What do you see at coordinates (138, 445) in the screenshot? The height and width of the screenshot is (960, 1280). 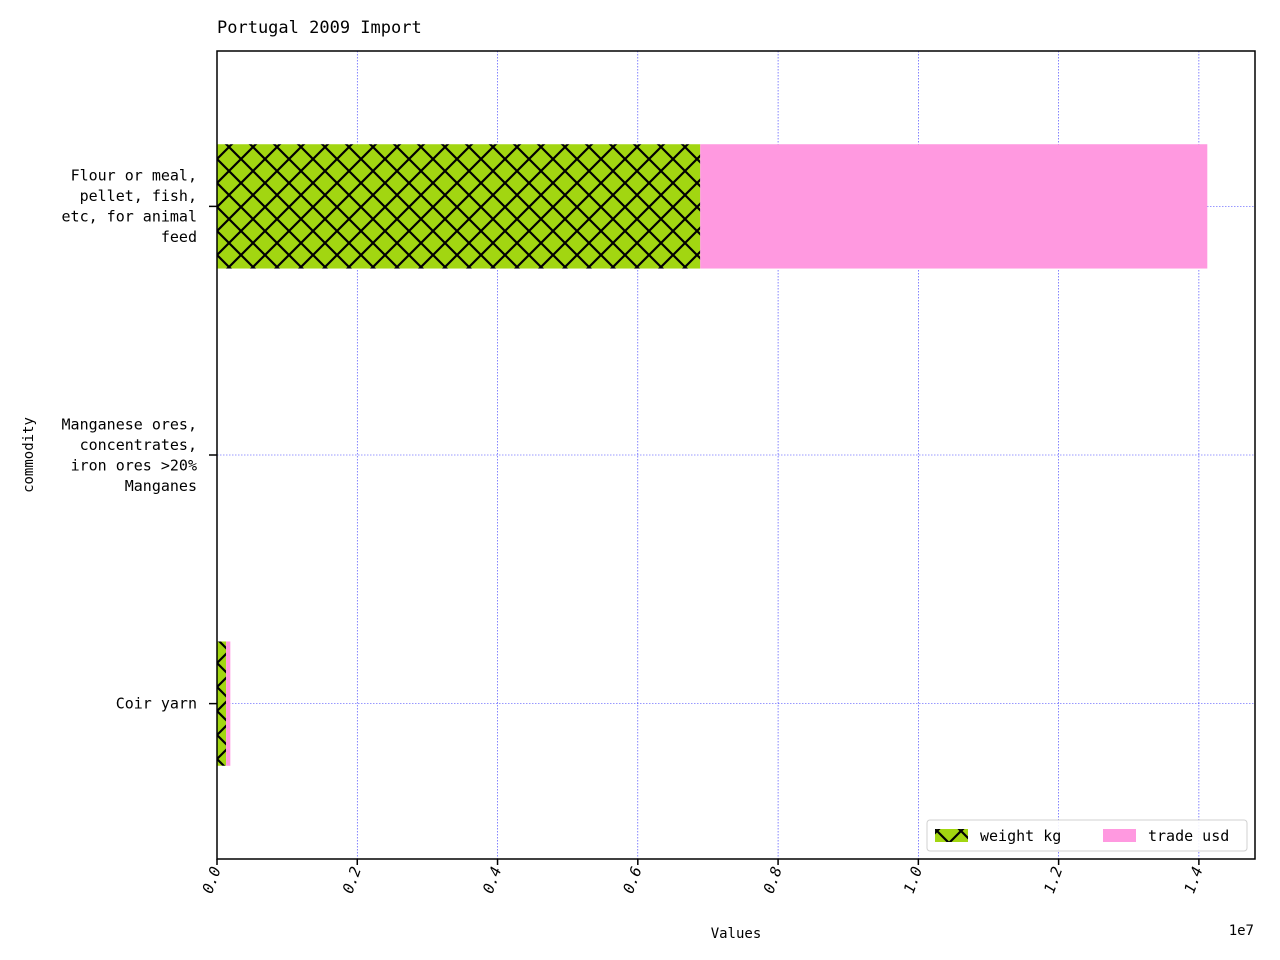 I see `y-tick-label: concentrates,` at bounding box center [138, 445].